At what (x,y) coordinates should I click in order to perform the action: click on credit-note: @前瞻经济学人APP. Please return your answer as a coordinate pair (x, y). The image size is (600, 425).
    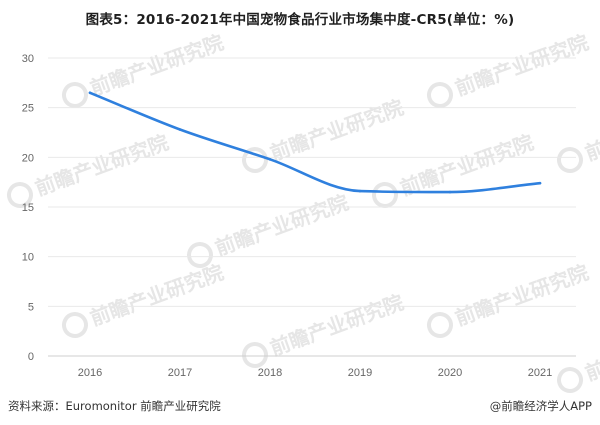
    Looking at the image, I should click on (540, 406).